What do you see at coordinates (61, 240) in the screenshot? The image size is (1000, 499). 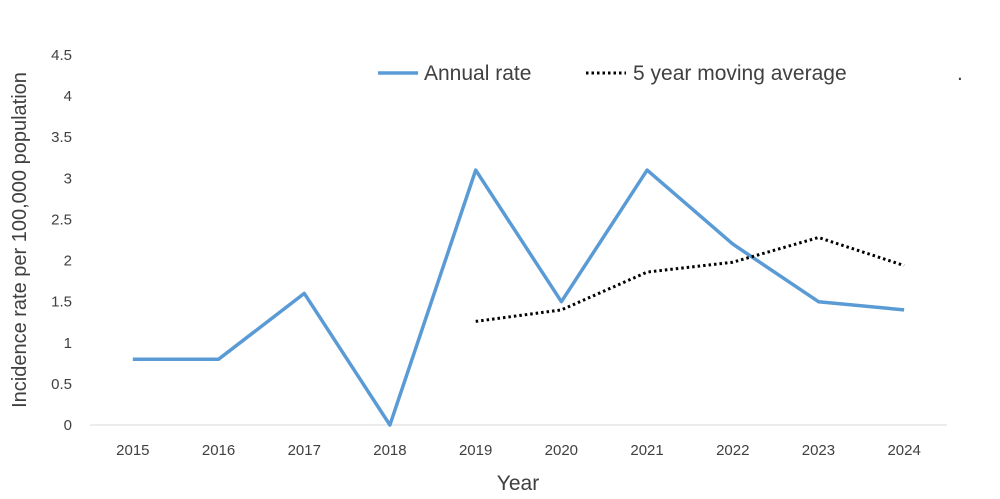 I see `y-axis-tick-labels: 0 0.5 1 1.5 2 2.5 3 3.5 4 4.5` at bounding box center [61, 240].